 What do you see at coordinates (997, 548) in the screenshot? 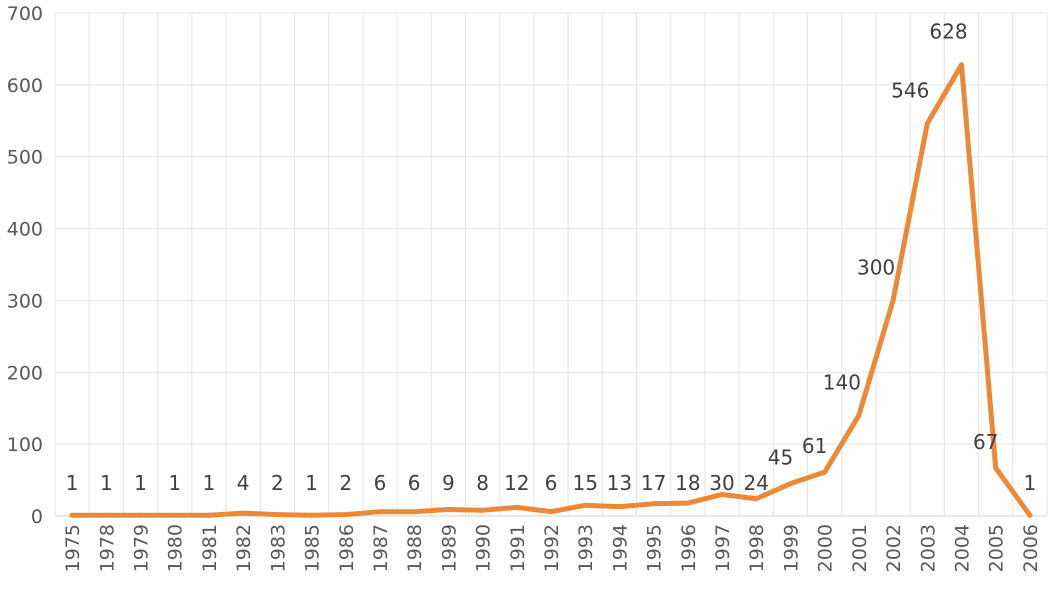
I see `x-tick-label: 2005` at bounding box center [997, 548].